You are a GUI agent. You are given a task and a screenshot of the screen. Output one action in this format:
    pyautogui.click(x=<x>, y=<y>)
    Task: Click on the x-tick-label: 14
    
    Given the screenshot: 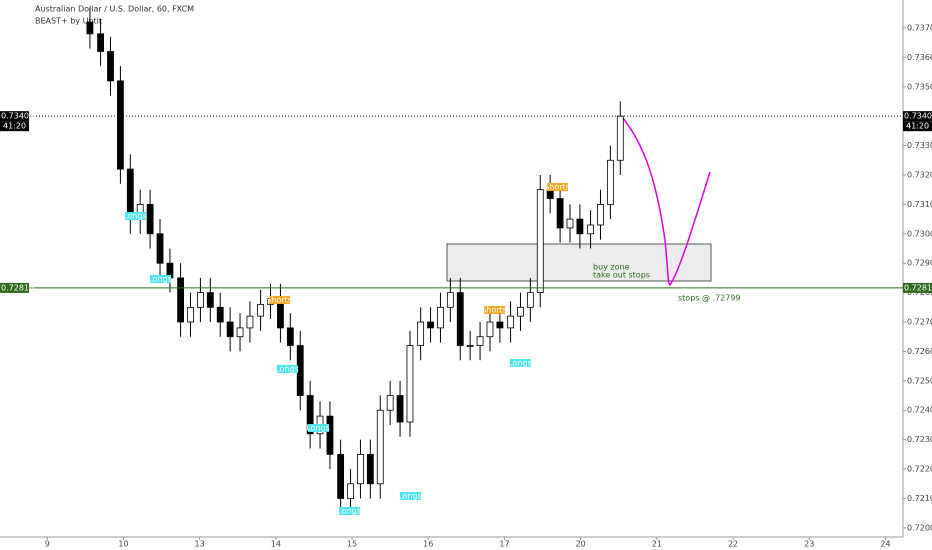 What is the action you would take?
    pyautogui.click(x=276, y=544)
    